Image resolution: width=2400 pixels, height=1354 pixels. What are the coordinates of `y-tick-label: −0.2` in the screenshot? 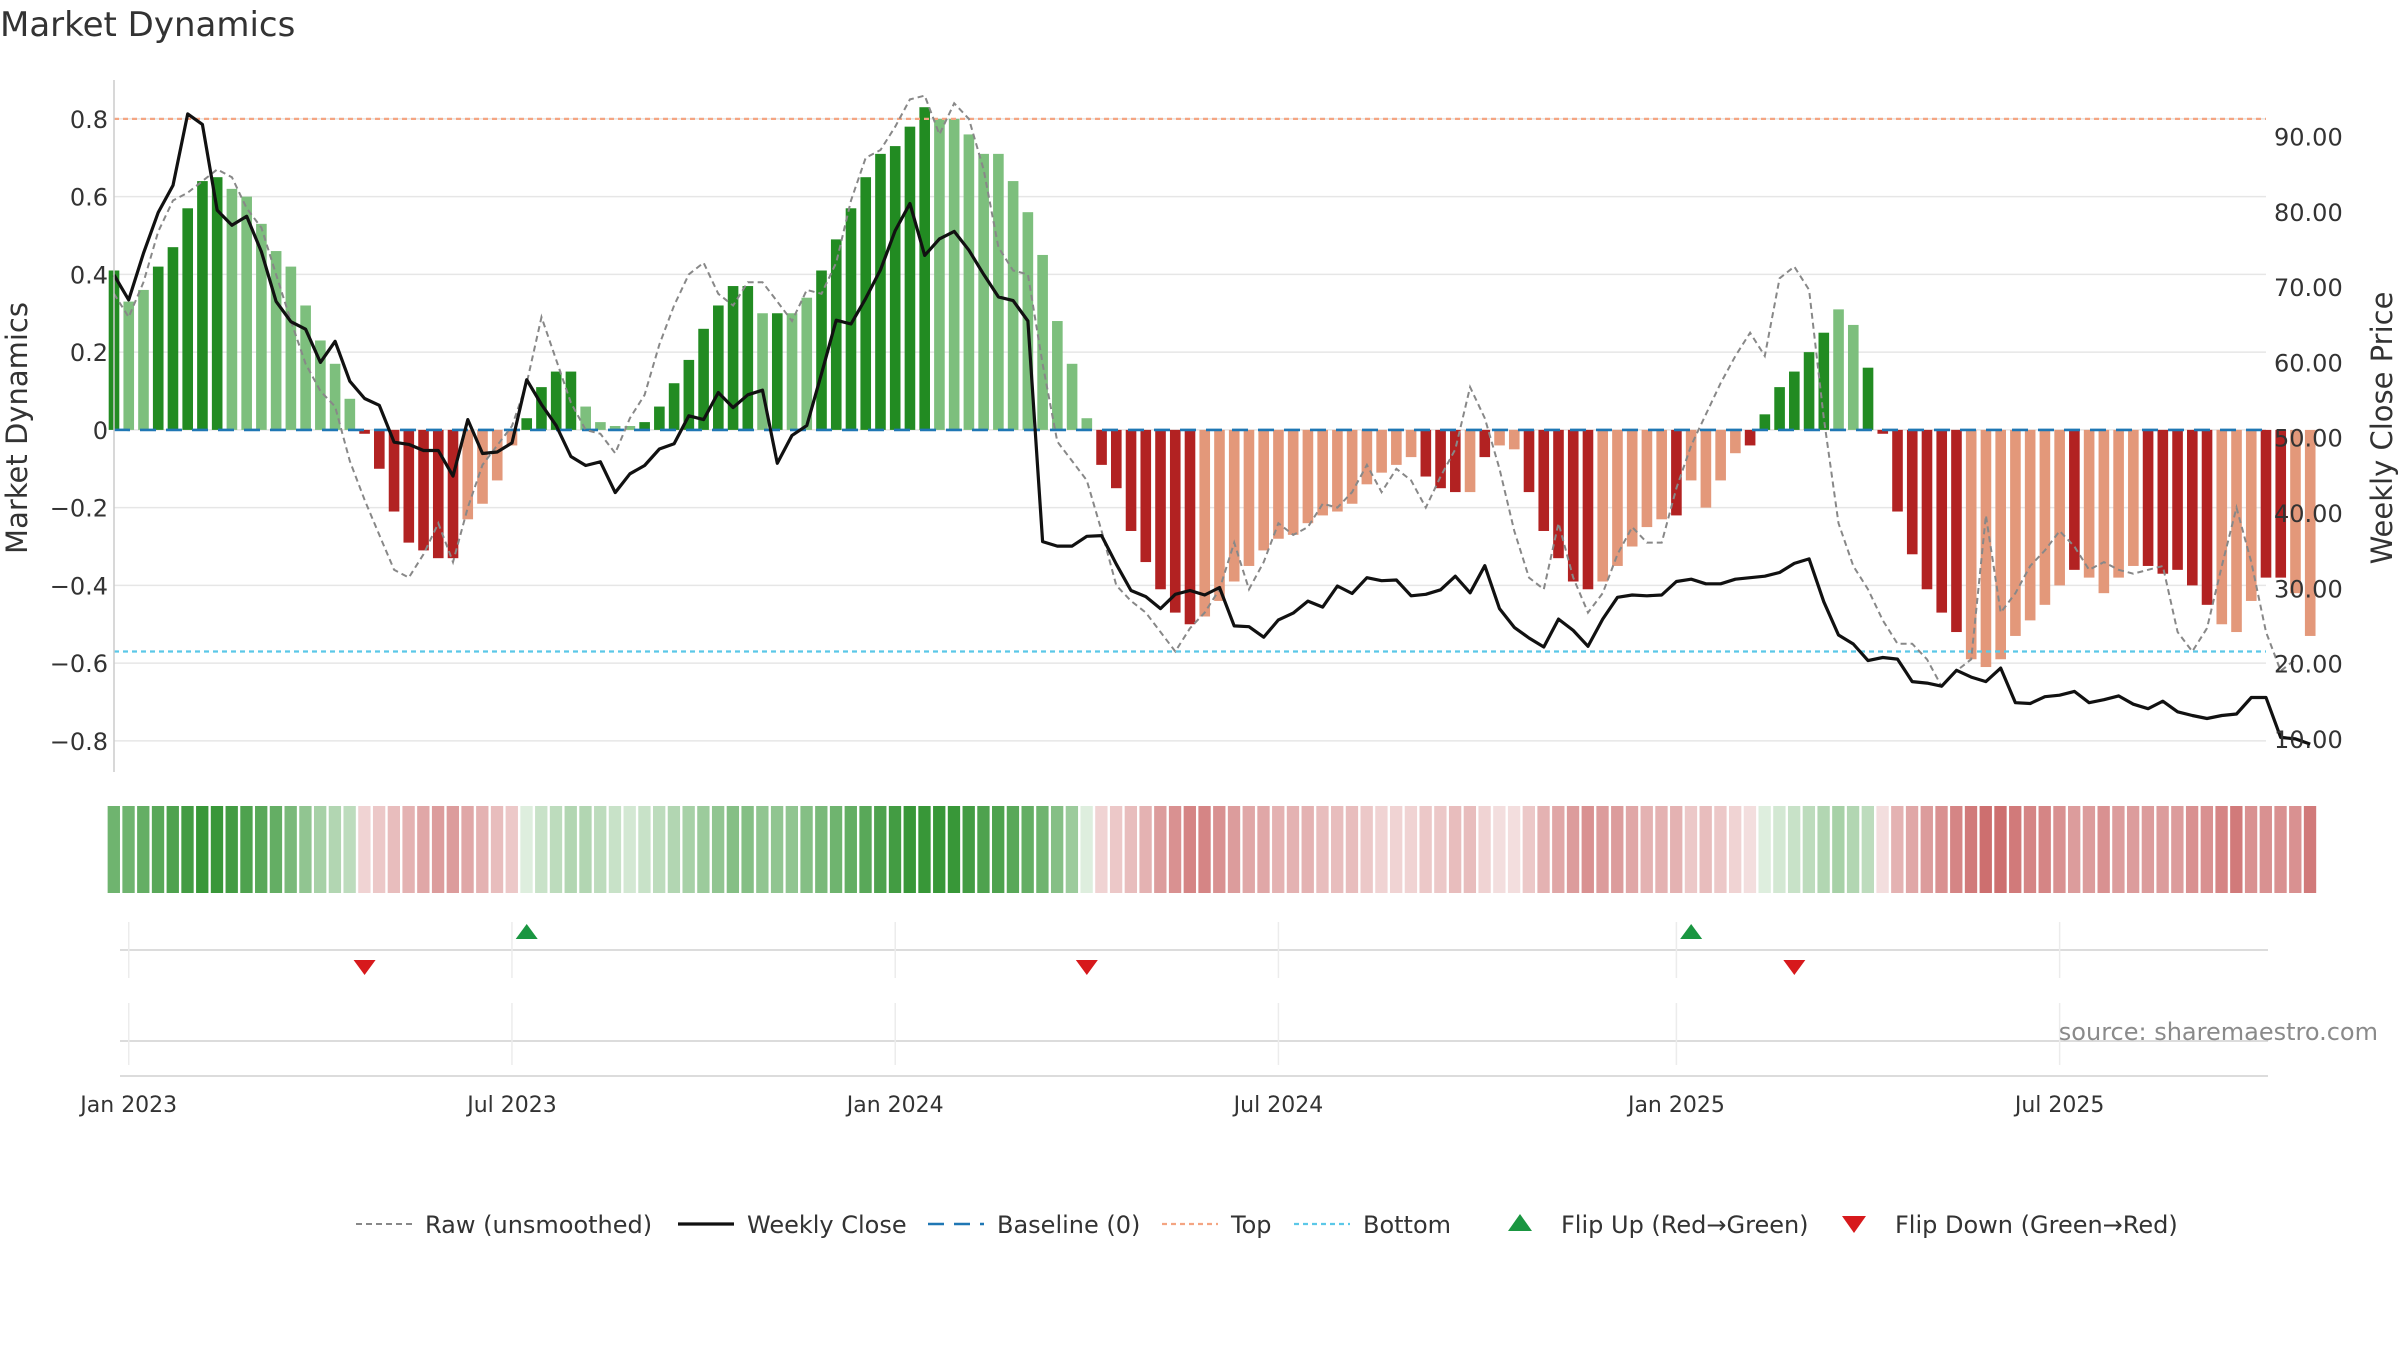 It's located at (79, 509).